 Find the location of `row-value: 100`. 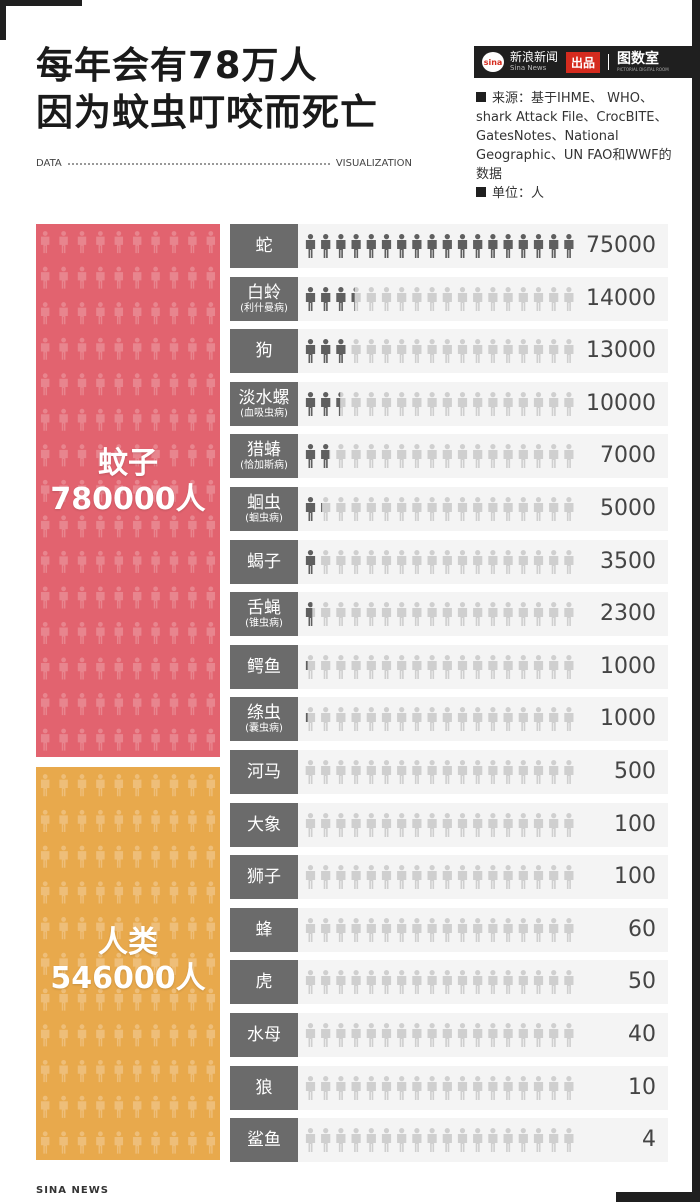

row-value: 100 is located at coordinates (635, 824).